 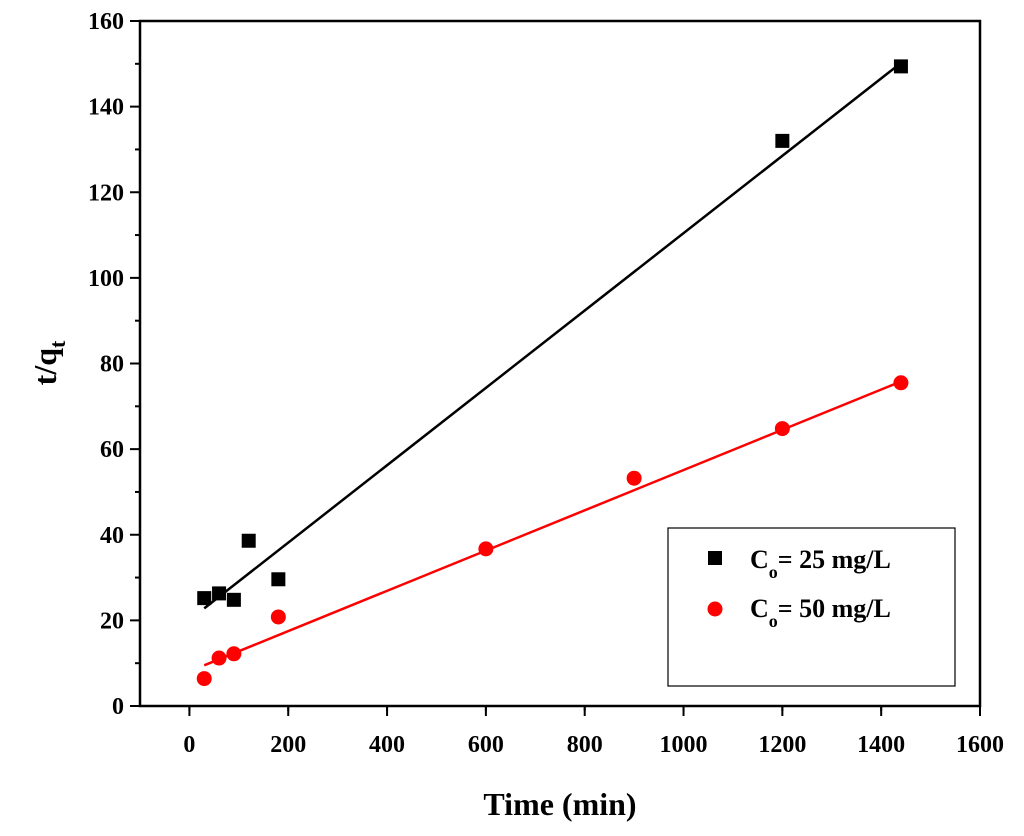 I want to click on x-tick-label: 1400, so click(x=881, y=745).